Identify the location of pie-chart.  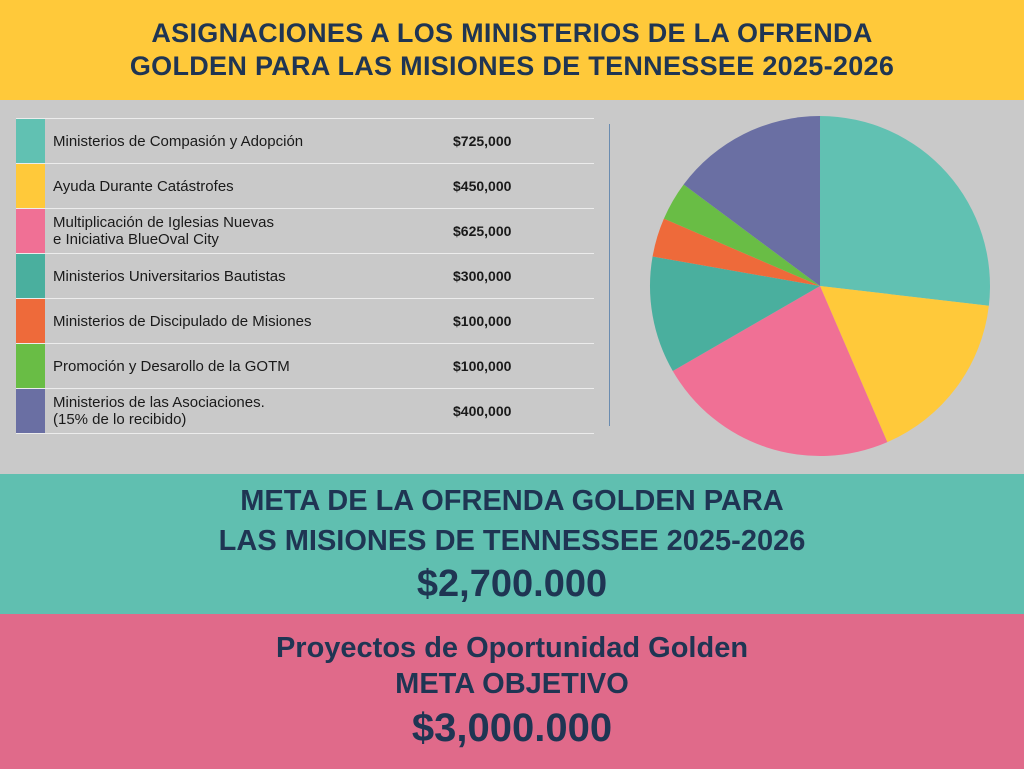
(820, 286).